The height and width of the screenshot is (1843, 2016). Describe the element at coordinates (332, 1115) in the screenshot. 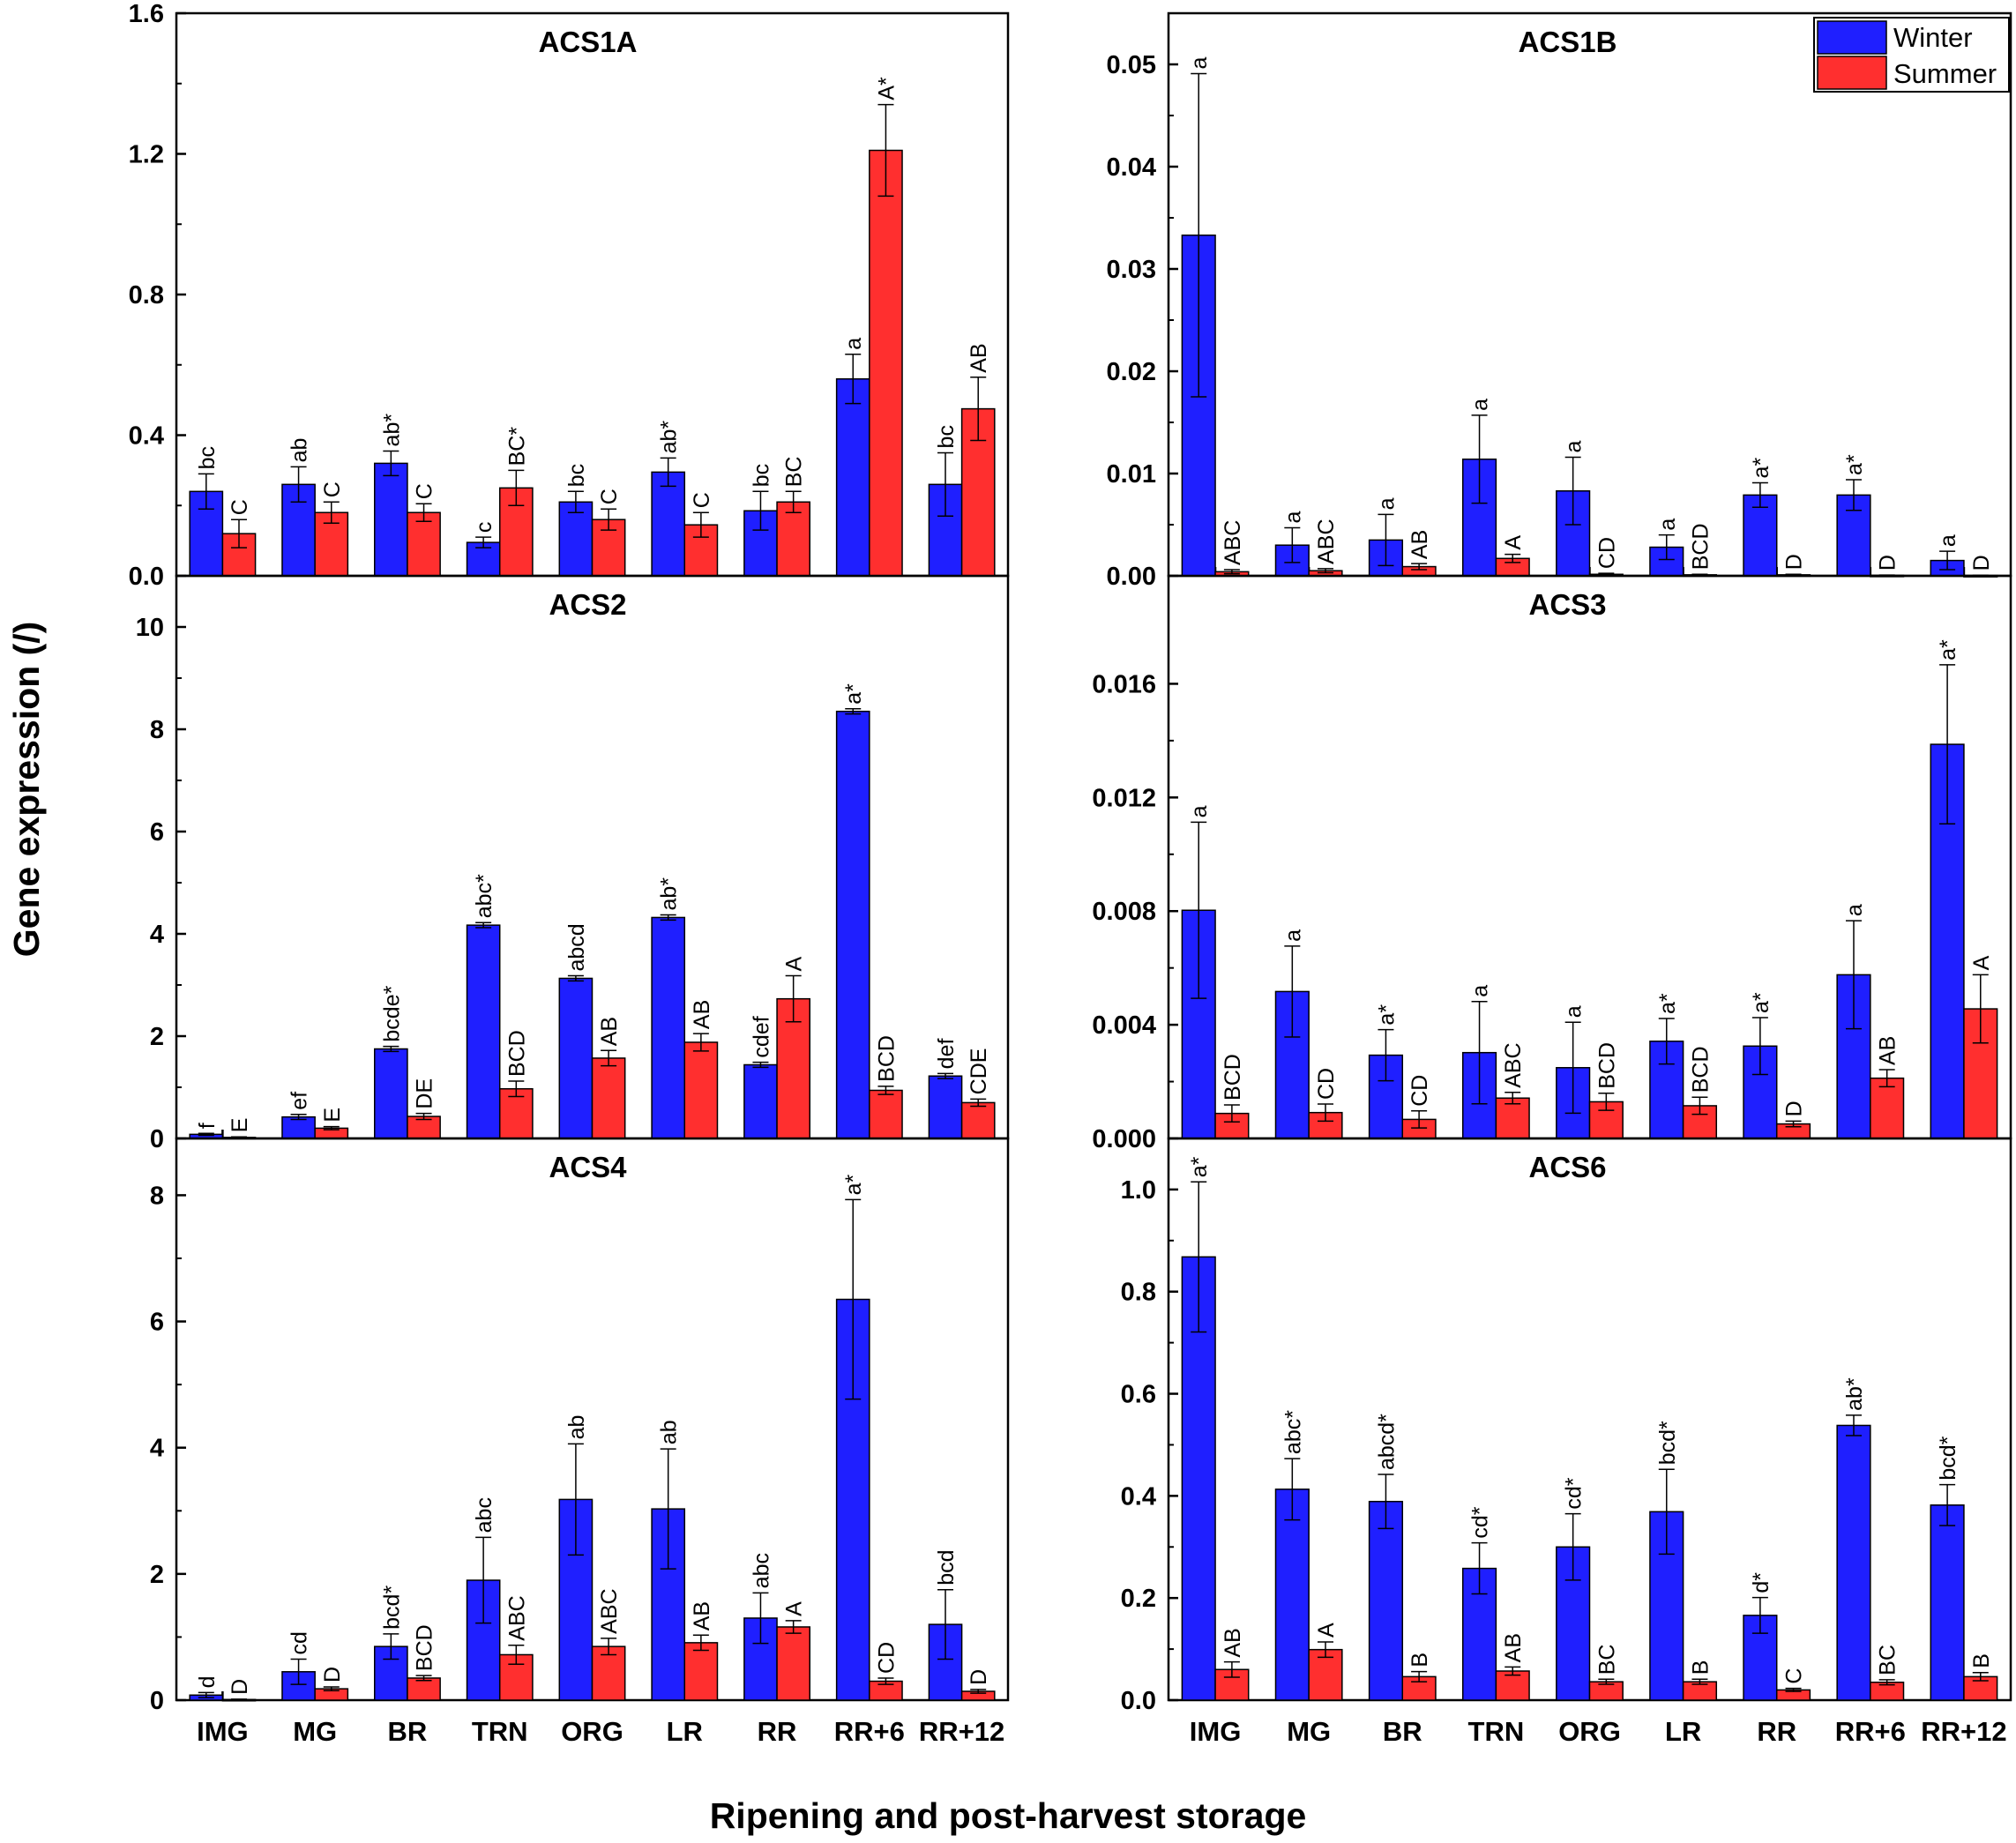

I see `sig-label-acs2-summer-mg: E` at that location.